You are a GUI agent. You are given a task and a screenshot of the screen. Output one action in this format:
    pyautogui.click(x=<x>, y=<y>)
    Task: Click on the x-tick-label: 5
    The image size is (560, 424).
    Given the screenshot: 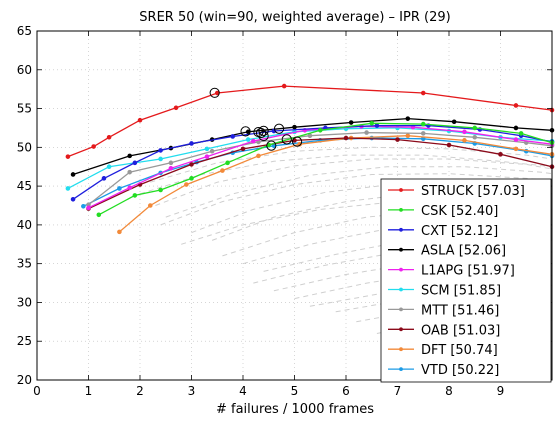 What is the action you would take?
    pyautogui.click(x=295, y=391)
    